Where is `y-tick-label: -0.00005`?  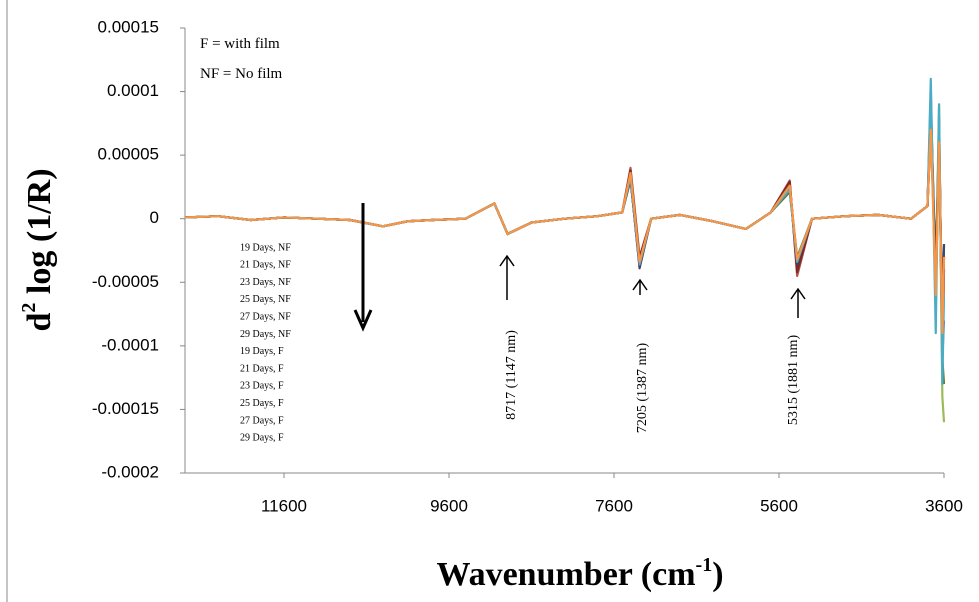 y-tick-label: -0.00005 is located at coordinates (125, 281).